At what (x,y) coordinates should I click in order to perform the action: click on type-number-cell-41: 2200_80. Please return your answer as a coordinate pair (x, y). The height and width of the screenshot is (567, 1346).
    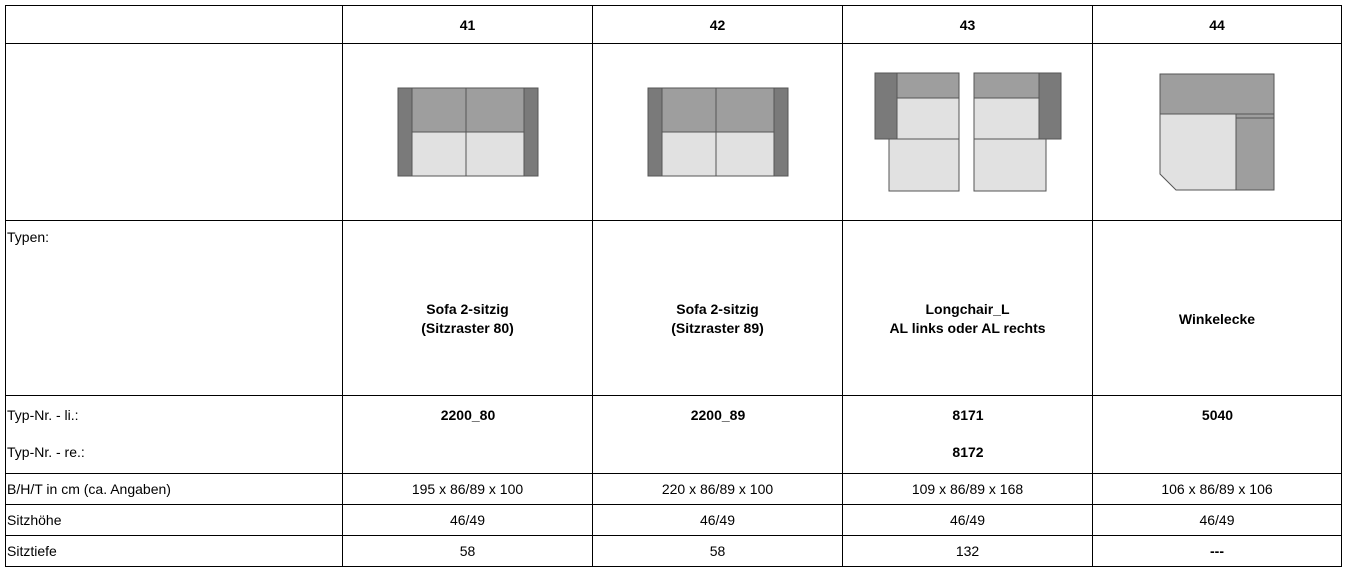
    Looking at the image, I should click on (467, 434).